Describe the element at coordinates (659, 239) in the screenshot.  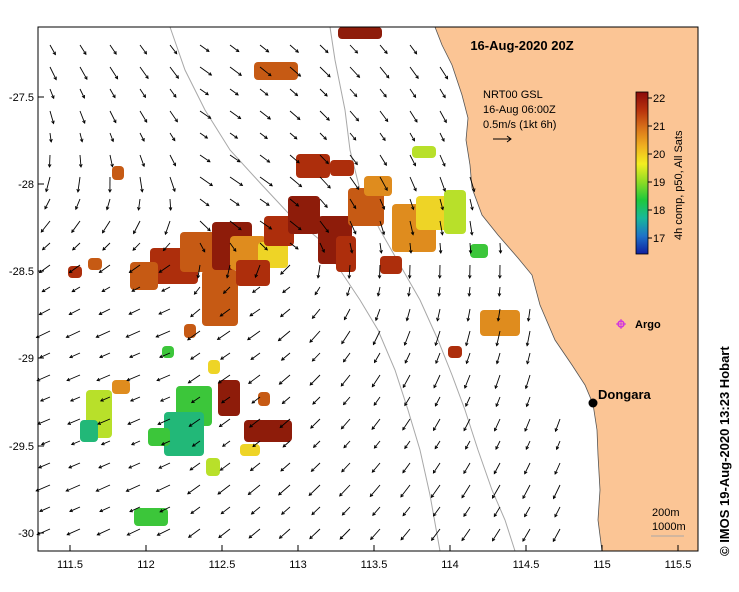
I see `colorbar-tick-label: 17` at that location.